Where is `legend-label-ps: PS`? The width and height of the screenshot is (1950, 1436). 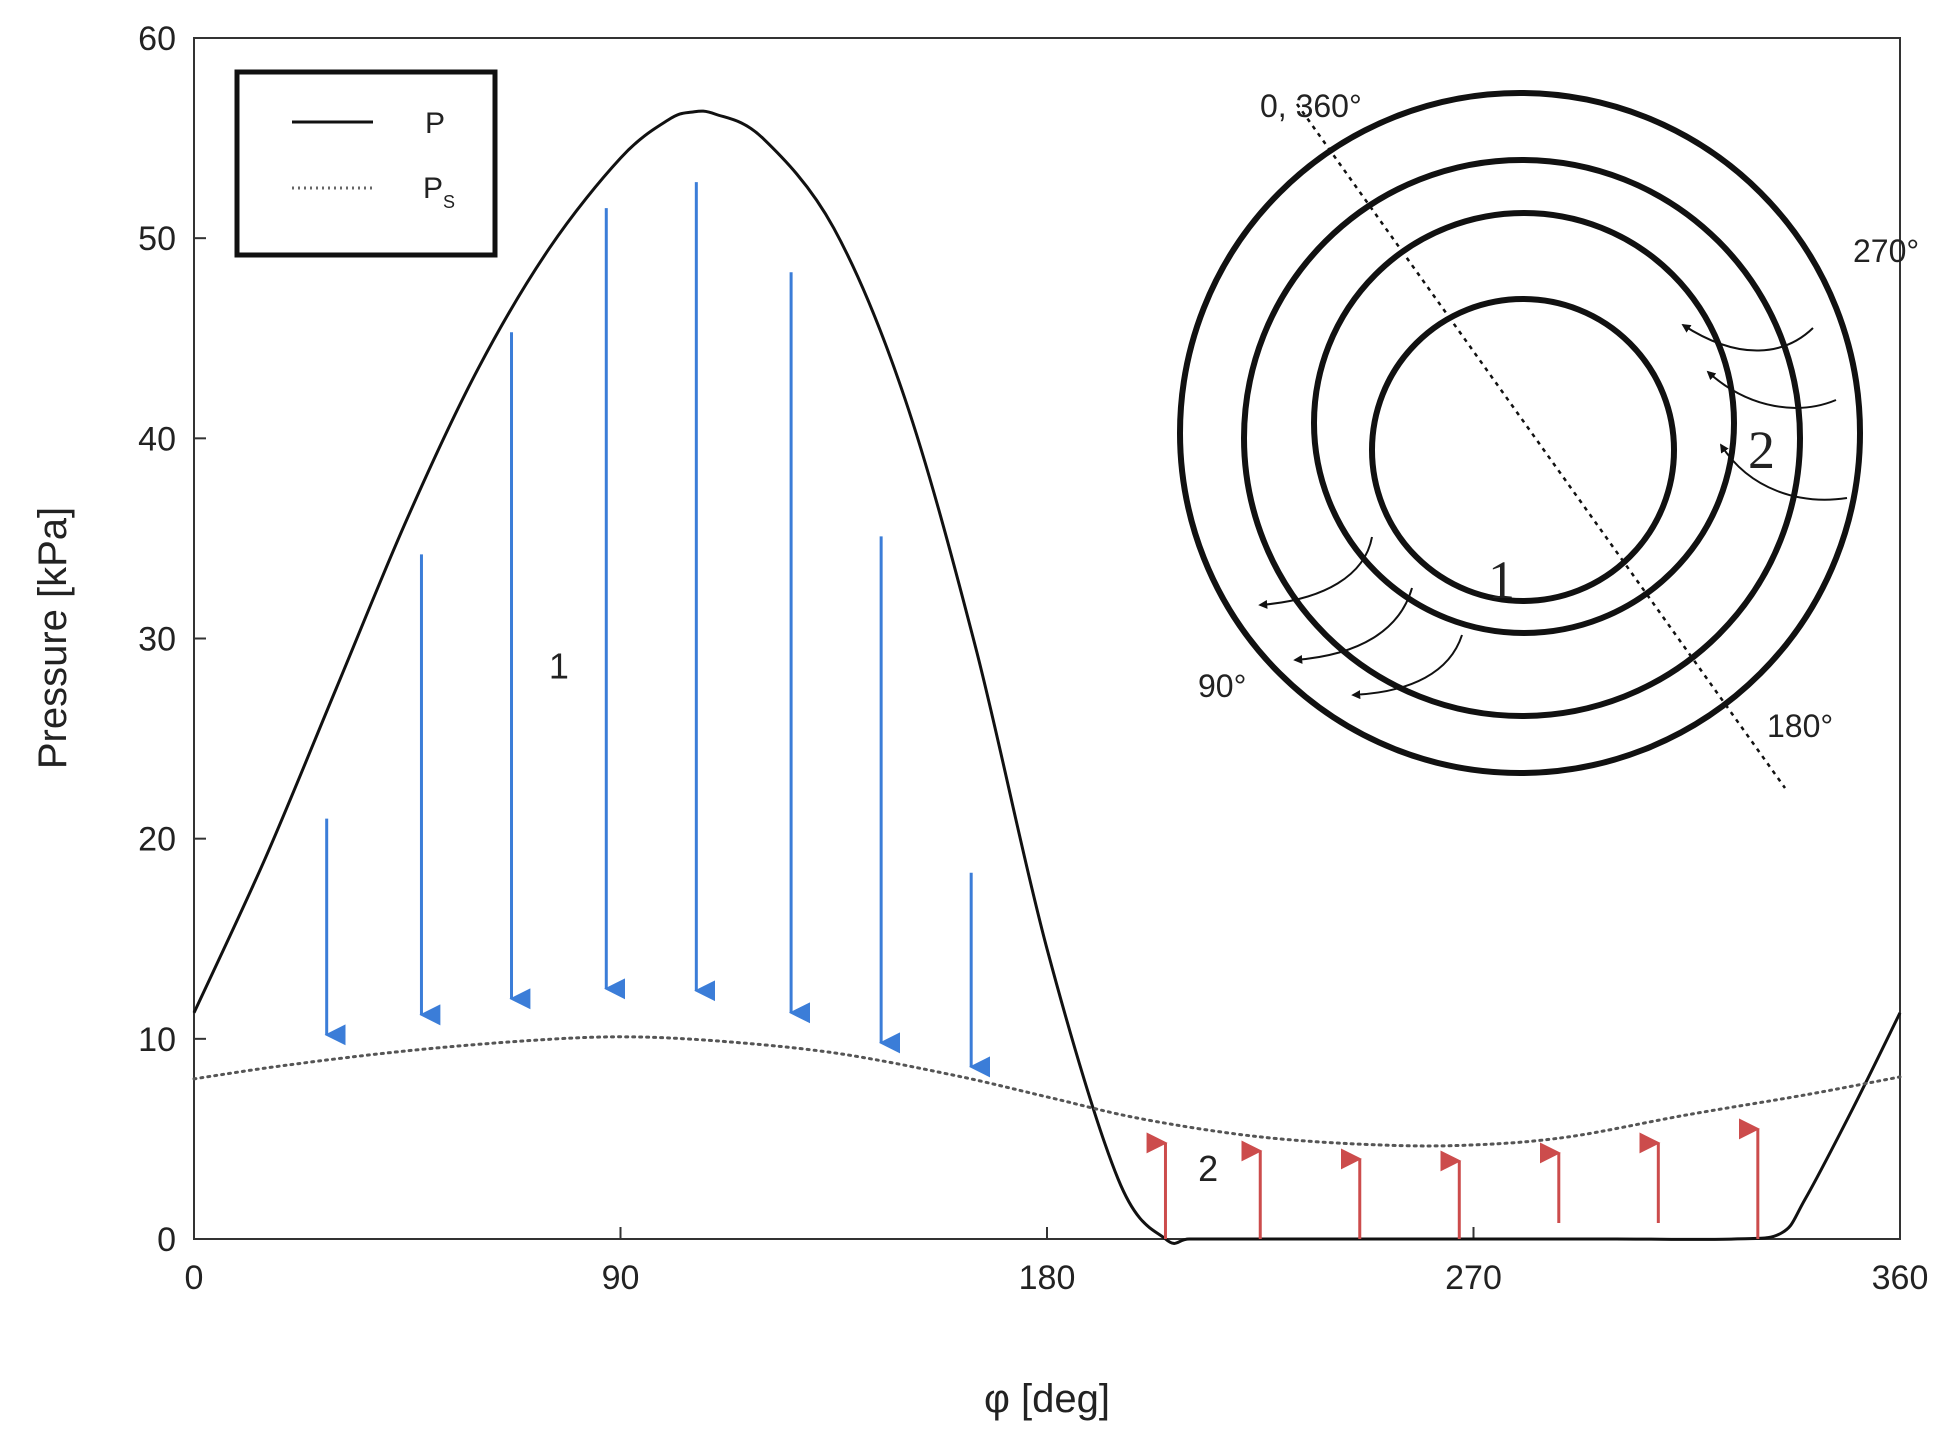 legend-label-ps: PS is located at coordinates (439, 192).